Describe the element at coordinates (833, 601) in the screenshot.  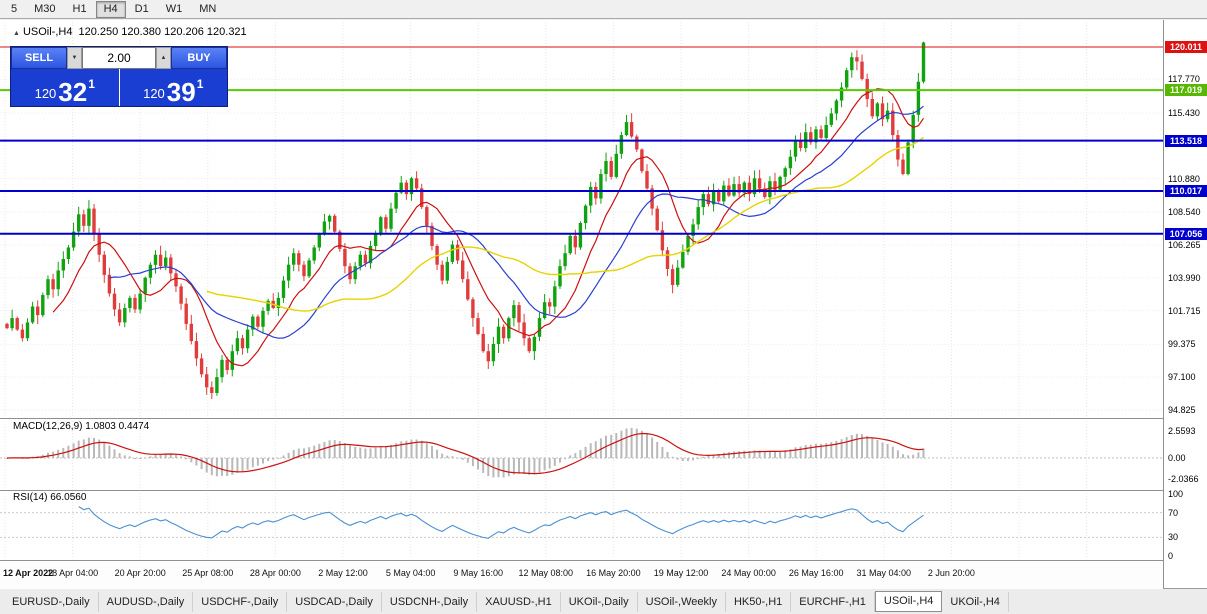
I see `chart-tab-eurchf-h1: EURCHF-,H1` at that location.